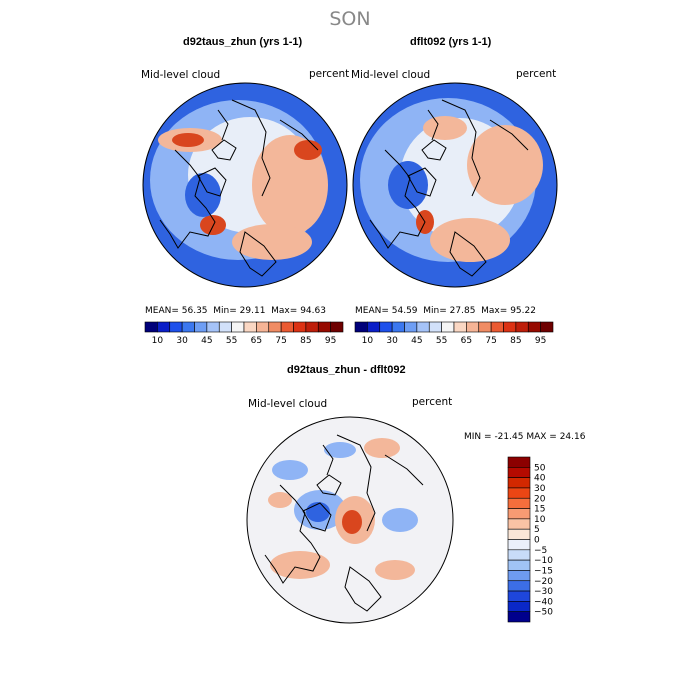 This screenshot has height=700, width=700. I want to click on panel2-stats: MEAN= 54.59 Min= 27.85 Max= 95.22, so click(445, 311).